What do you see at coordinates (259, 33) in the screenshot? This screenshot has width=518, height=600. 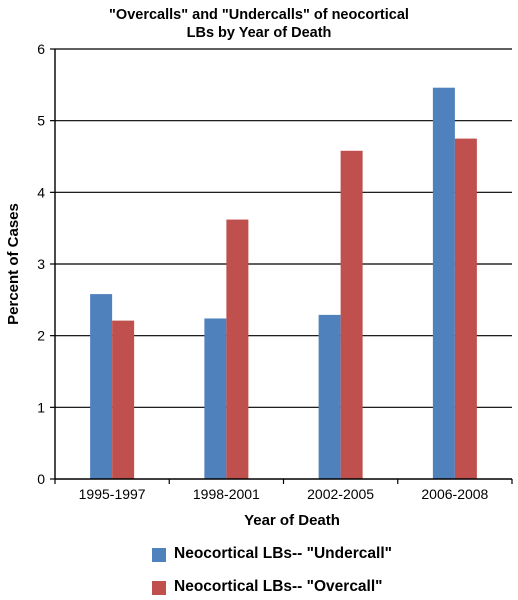 I see `chart-title-line-2: LBs by Year of Death` at bounding box center [259, 33].